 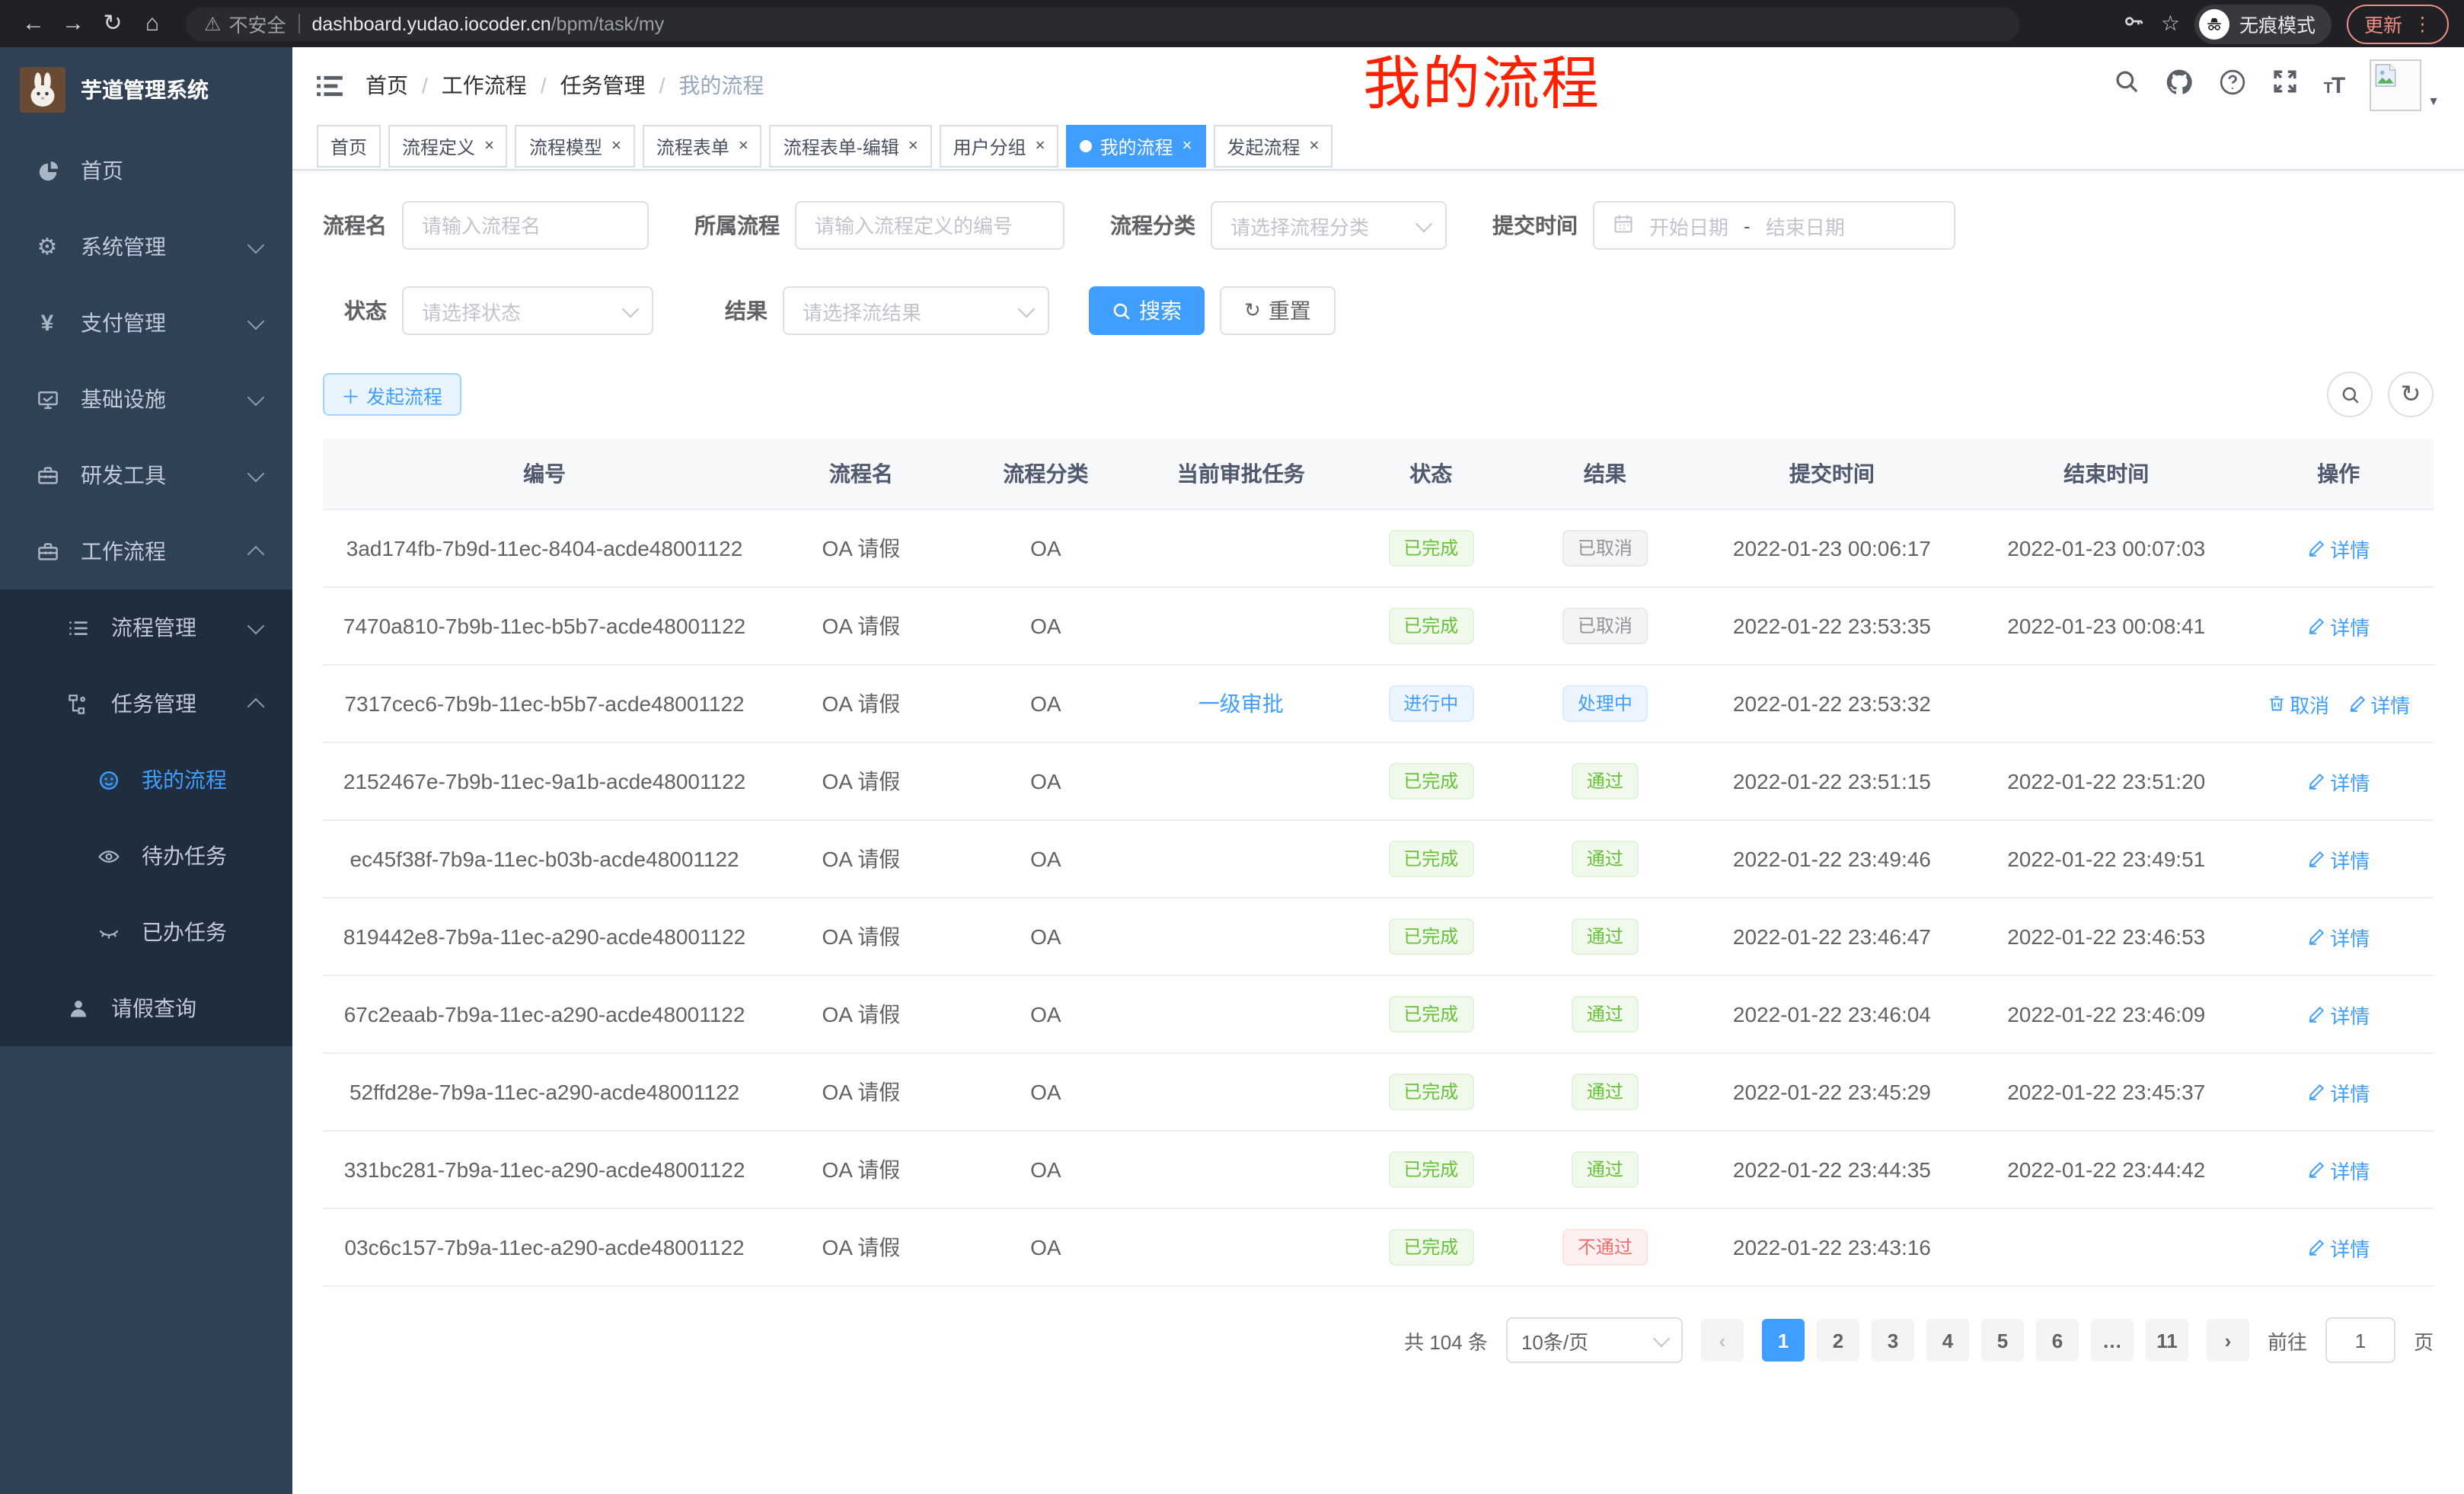 What do you see at coordinates (2002, 1340) in the screenshot?
I see `page-button-5: 5` at bounding box center [2002, 1340].